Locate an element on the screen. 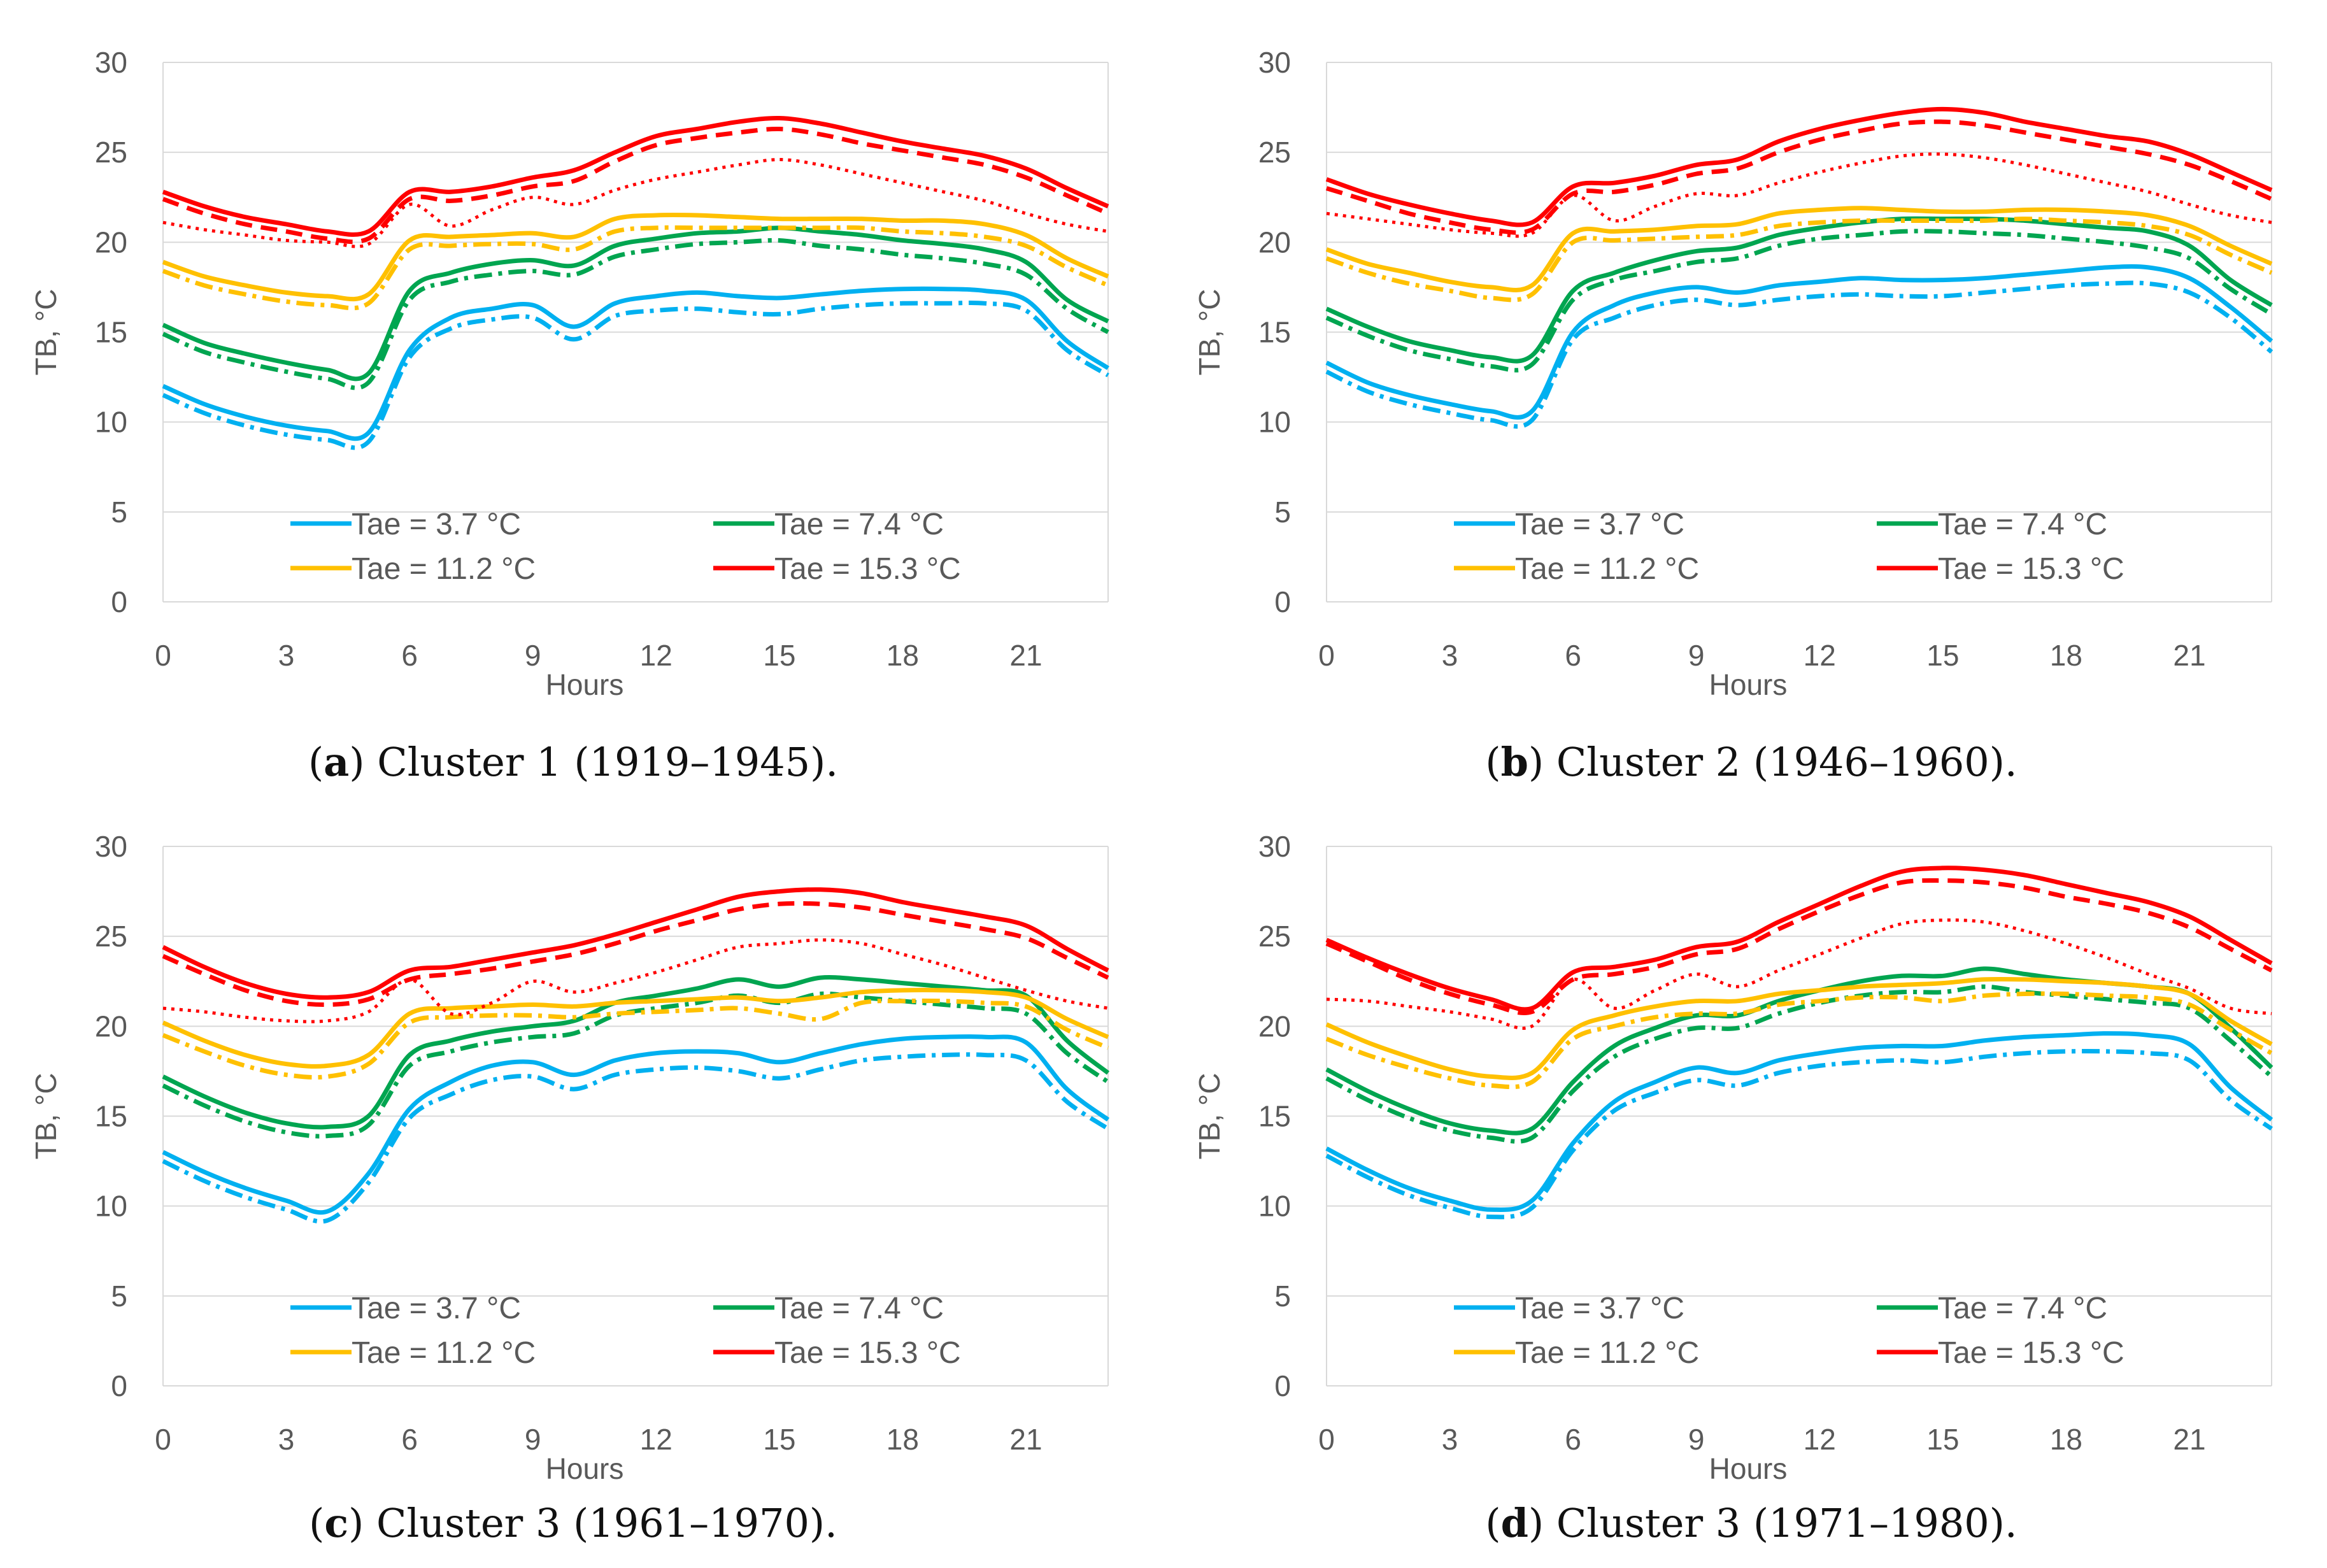 The image size is (2327, 1568). caption-b: (b) Cluster 2 (1946–1960). is located at coordinates (1751, 762).